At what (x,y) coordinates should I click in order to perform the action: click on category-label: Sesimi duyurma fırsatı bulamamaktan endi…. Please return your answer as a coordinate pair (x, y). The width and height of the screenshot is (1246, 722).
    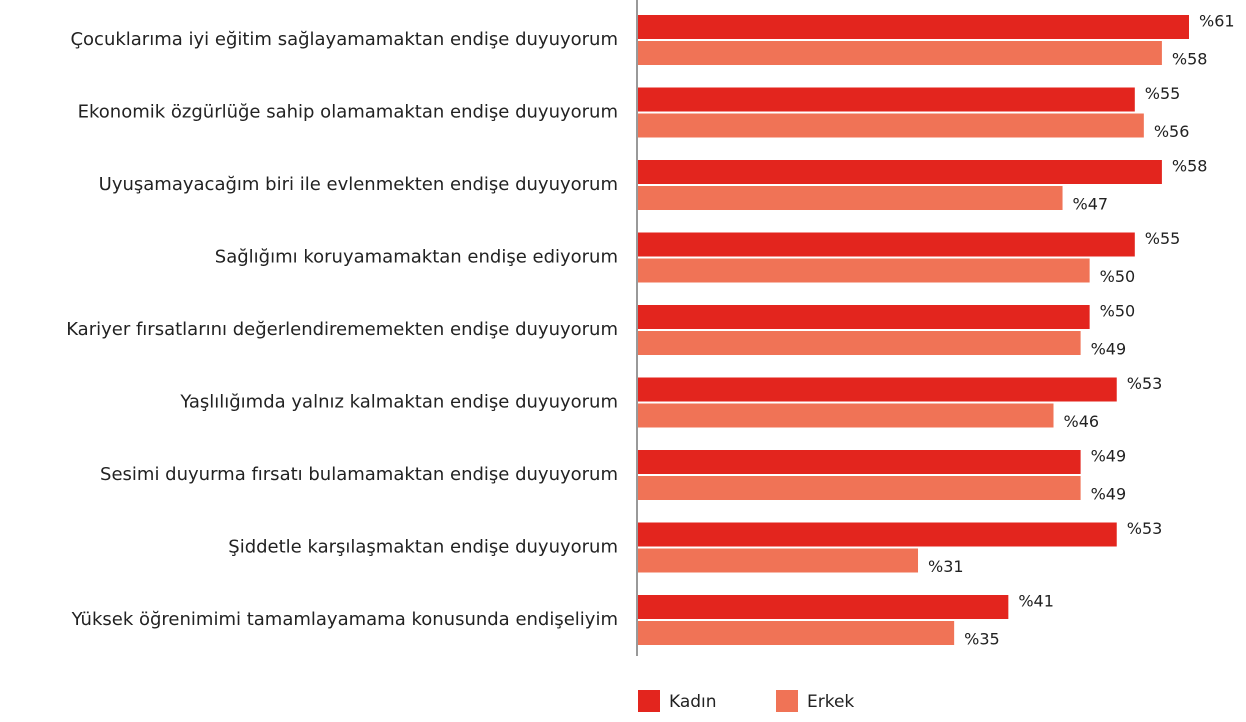
    Looking at the image, I should click on (359, 474).